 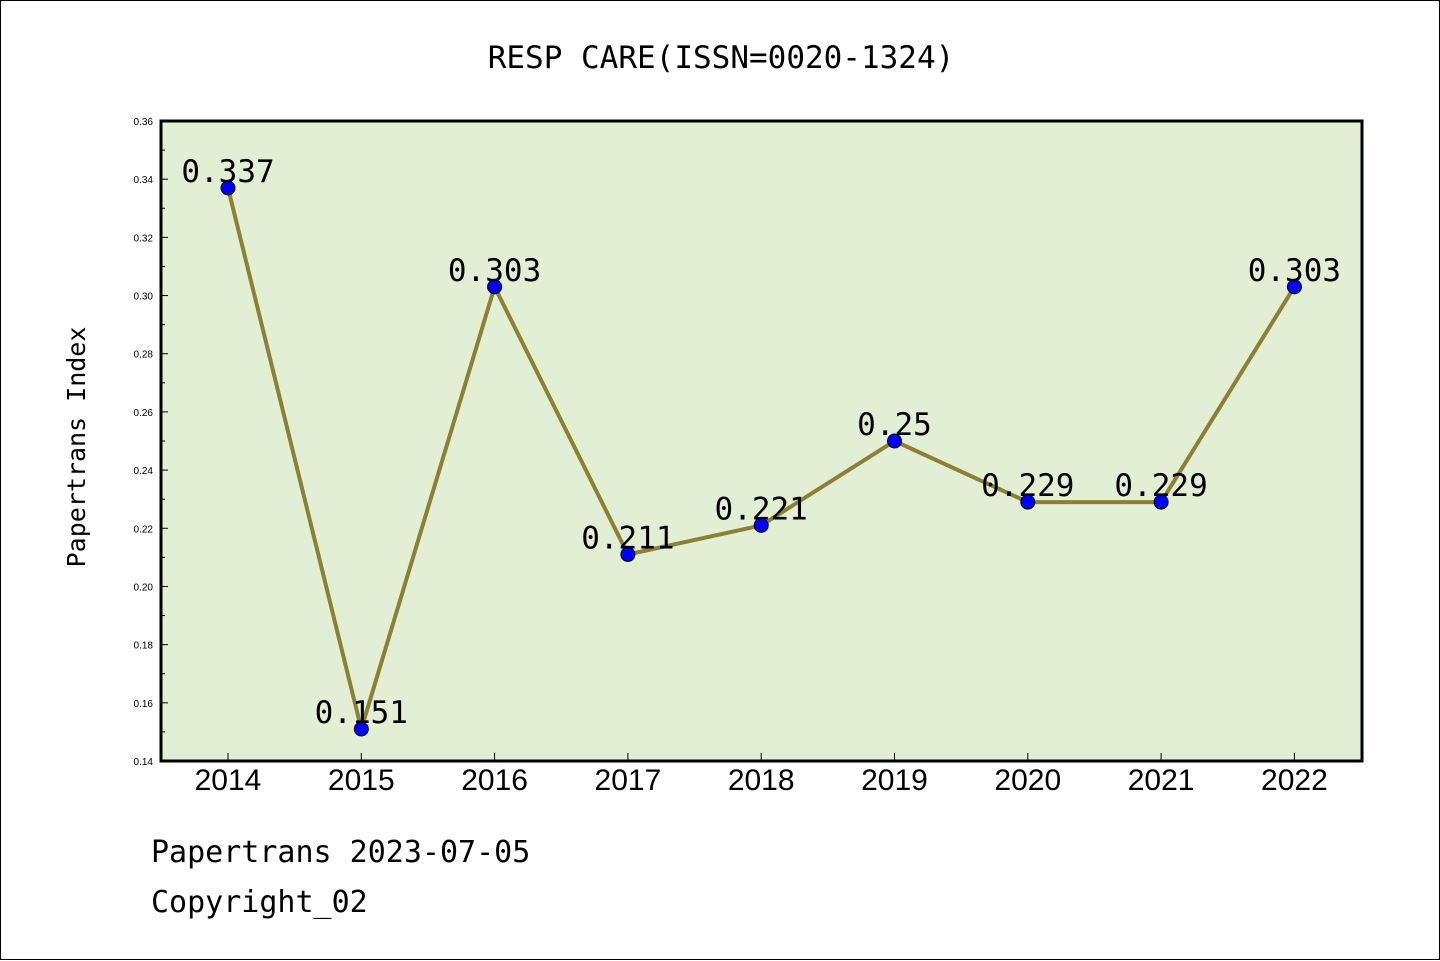 I want to click on y-tick-label: 0.28, so click(x=144, y=355).